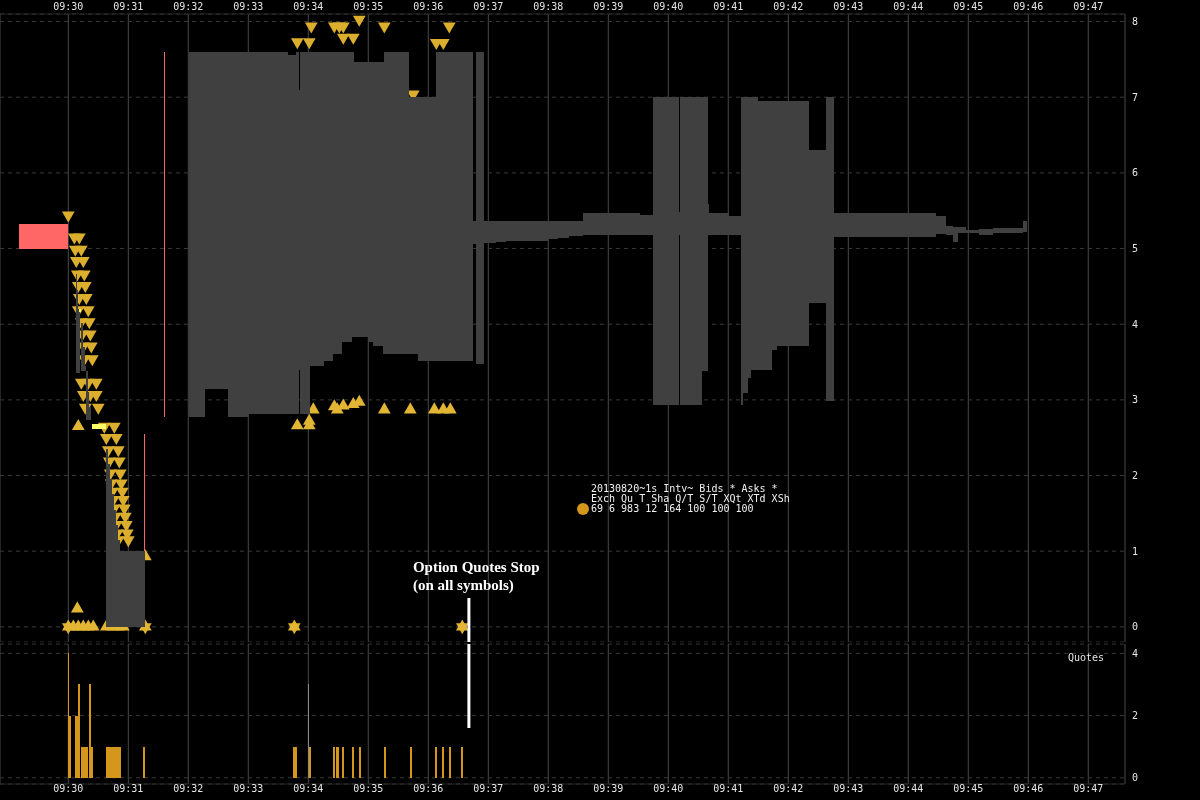  What do you see at coordinates (476, 576) in the screenshot?
I see `ref-line-label: Option Quotes Stop (on all symbols)` at bounding box center [476, 576].